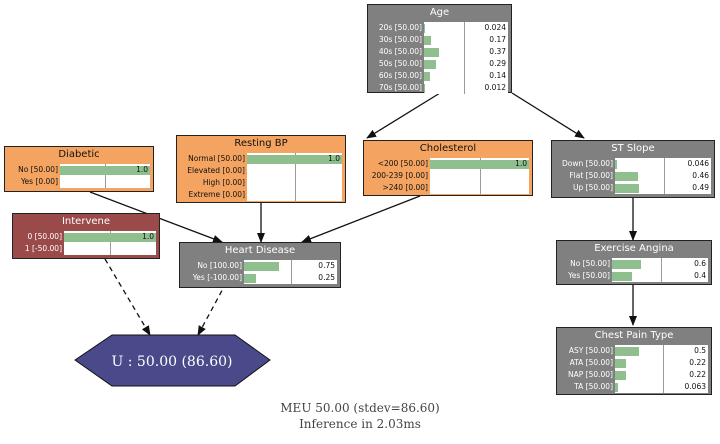 This screenshot has height=444, width=720. What do you see at coordinates (587, 163) in the screenshot?
I see `state-label: Down [50.00]` at bounding box center [587, 163].